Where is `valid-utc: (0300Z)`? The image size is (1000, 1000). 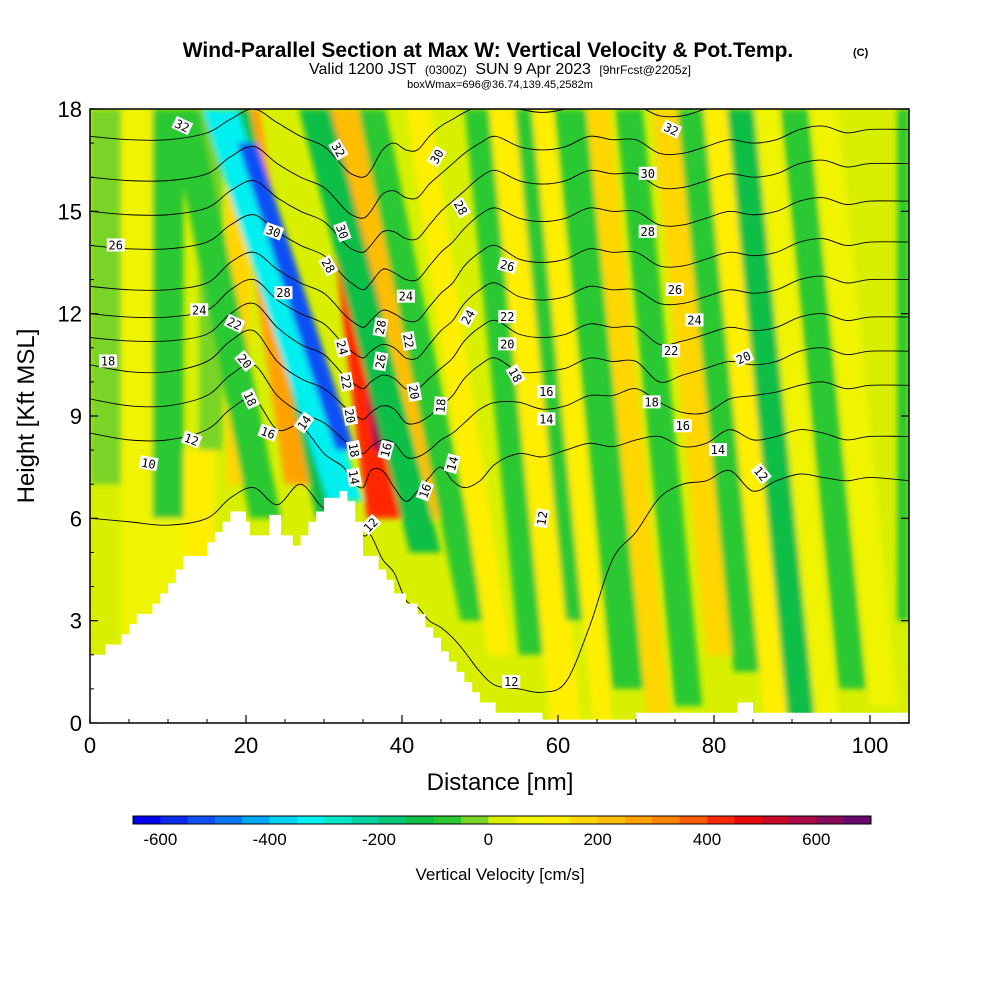
valid-utc: (0300Z) is located at coordinates (446, 70).